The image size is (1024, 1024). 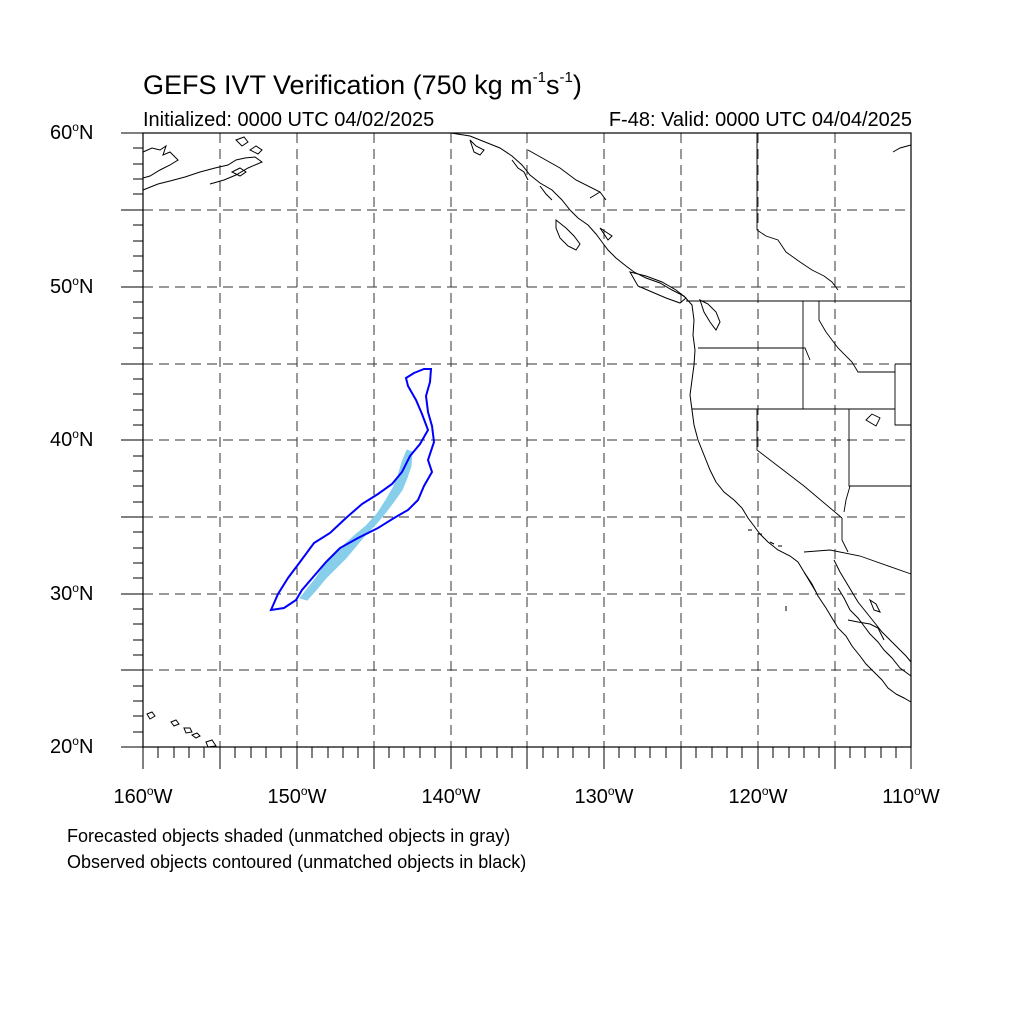 I want to click on lat-label-60n: 60oN, so click(x=72, y=132).